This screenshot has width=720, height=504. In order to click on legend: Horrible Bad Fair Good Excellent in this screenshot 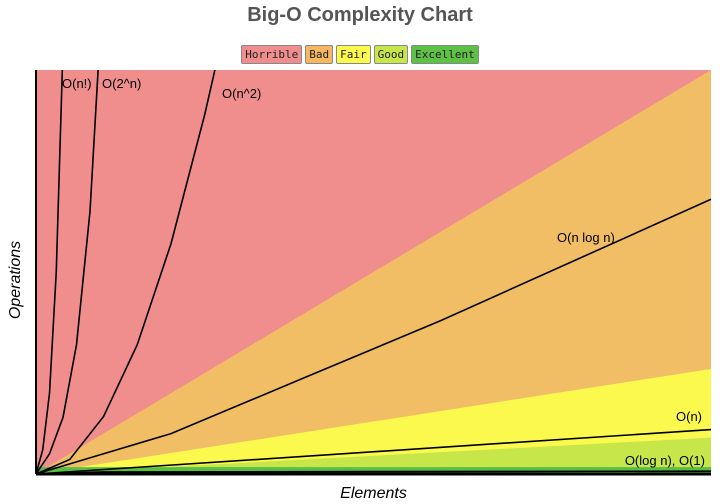, I will do `click(360, 54)`.